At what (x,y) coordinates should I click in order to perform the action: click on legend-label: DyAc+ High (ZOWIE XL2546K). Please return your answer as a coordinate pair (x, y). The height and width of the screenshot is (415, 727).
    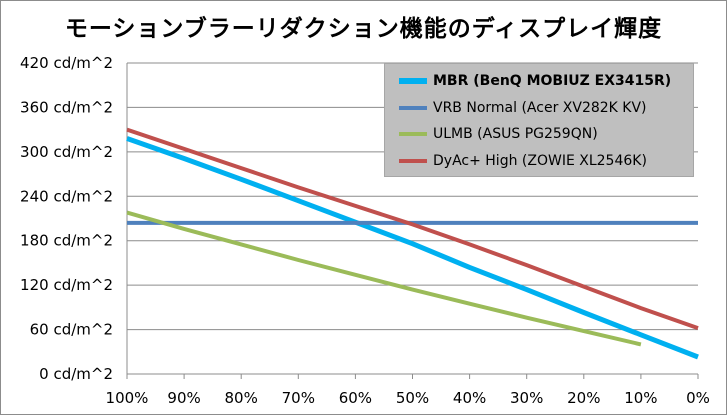
    Looking at the image, I should click on (540, 160).